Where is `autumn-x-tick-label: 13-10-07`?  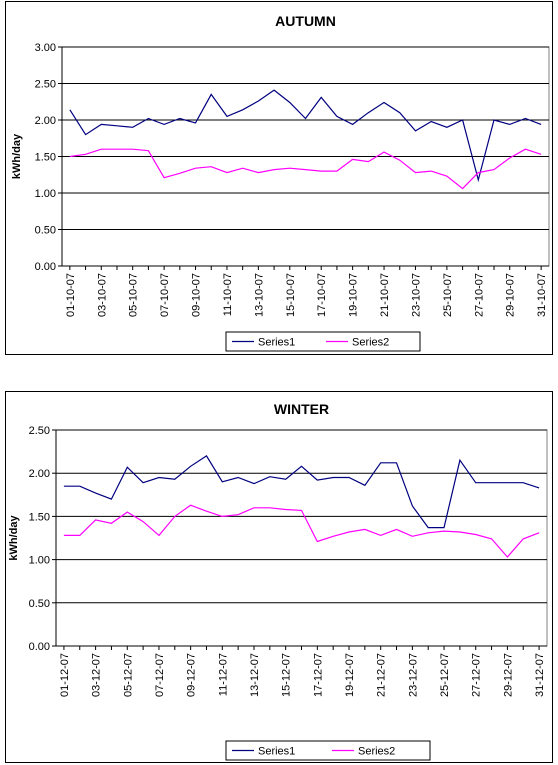
autumn-x-tick-label: 13-10-07 is located at coordinates (259, 295).